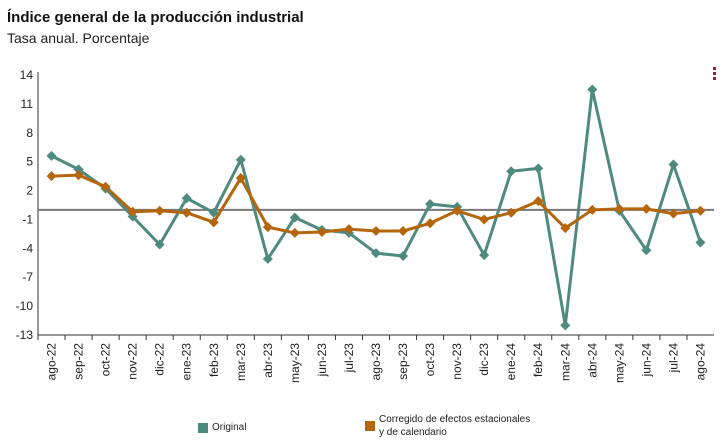 This screenshot has height=448, width=728. I want to click on y-tick-label: 14, so click(27, 75).